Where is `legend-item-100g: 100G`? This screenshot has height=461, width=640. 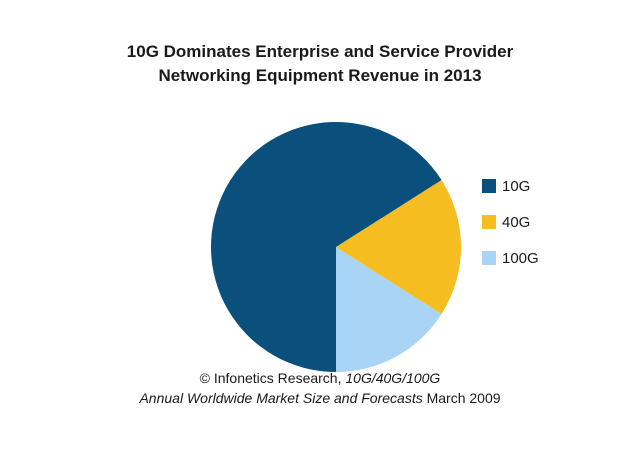 legend-item-100g: 100G is located at coordinates (510, 258).